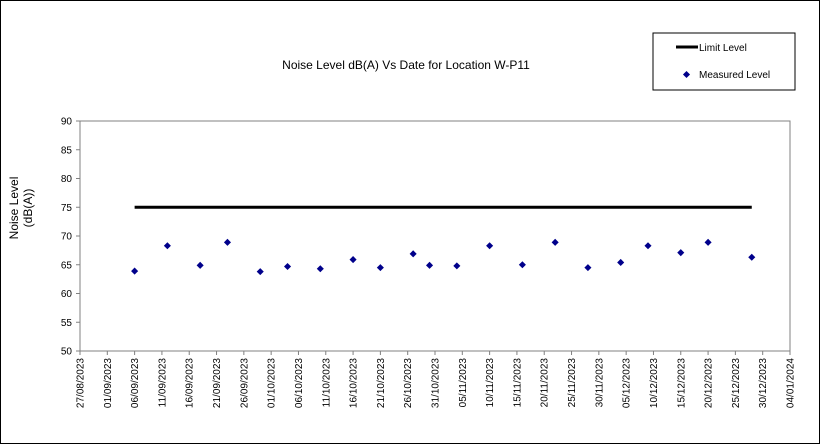  I want to click on x-tick-label: 21/10/2023, so click(381, 383).